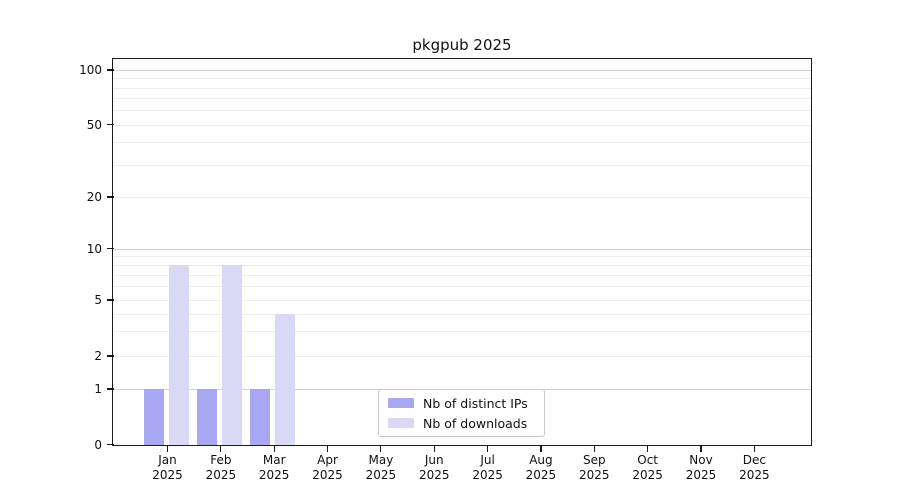 The height and width of the screenshot is (500, 900). What do you see at coordinates (274, 460) in the screenshot?
I see `x-tick-month: Mar` at bounding box center [274, 460].